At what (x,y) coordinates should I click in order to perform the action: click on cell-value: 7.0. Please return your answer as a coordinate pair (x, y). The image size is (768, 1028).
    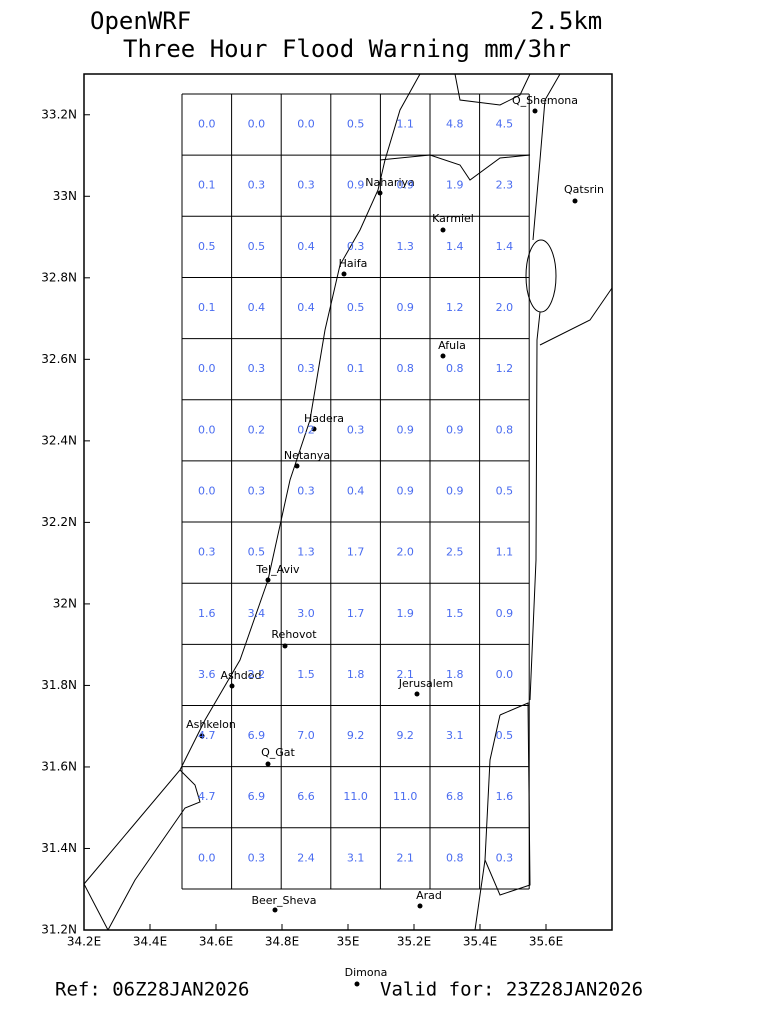
    Looking at the image, I should click on (306, 735).